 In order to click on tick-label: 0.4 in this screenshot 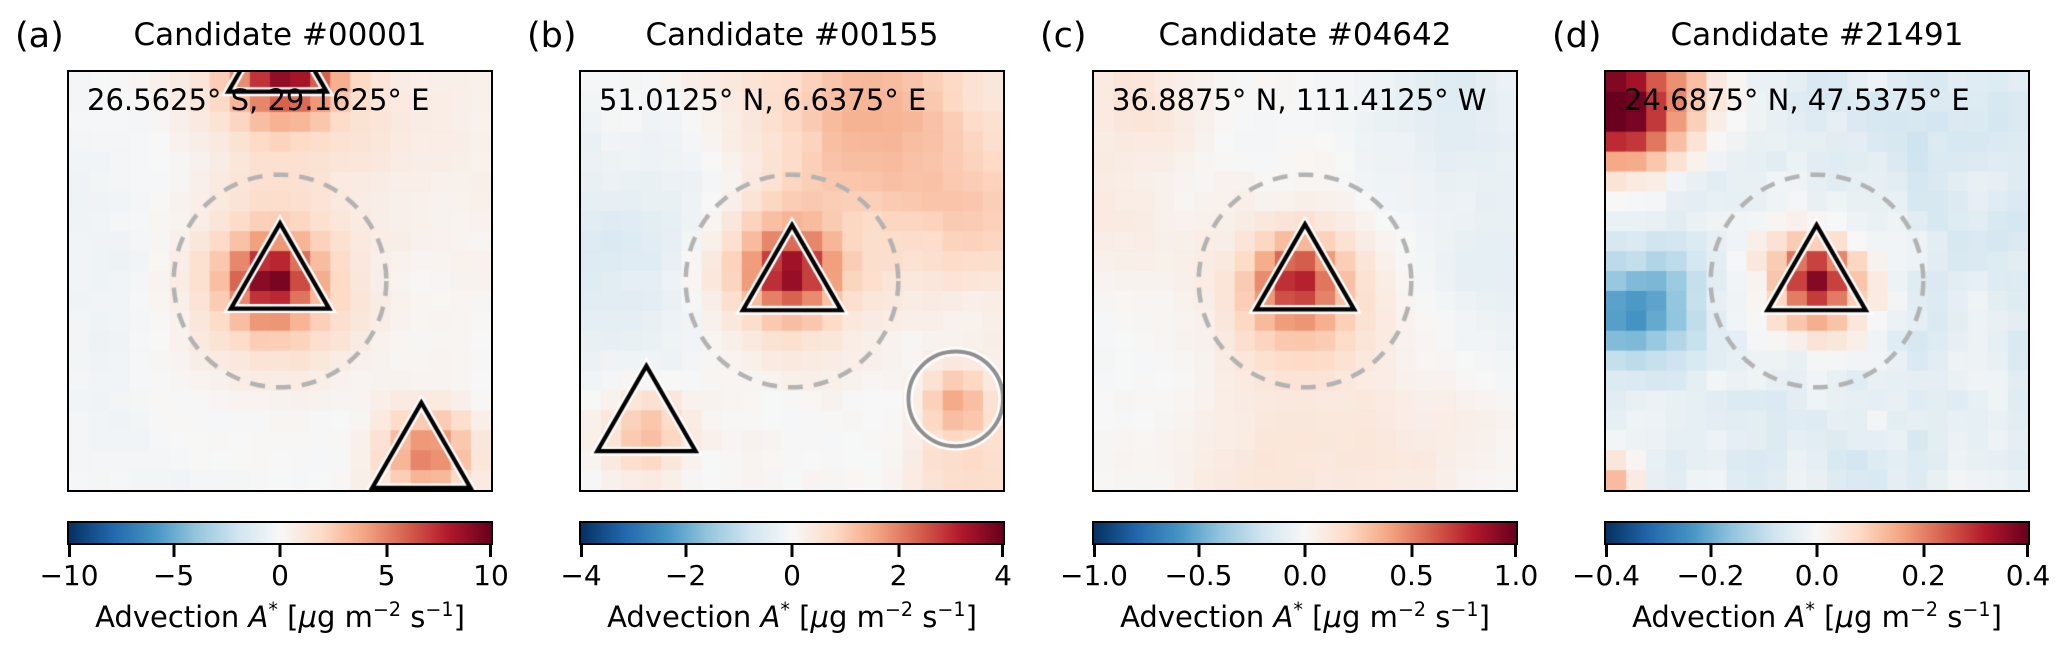, I will do `click(2028, 575)`.